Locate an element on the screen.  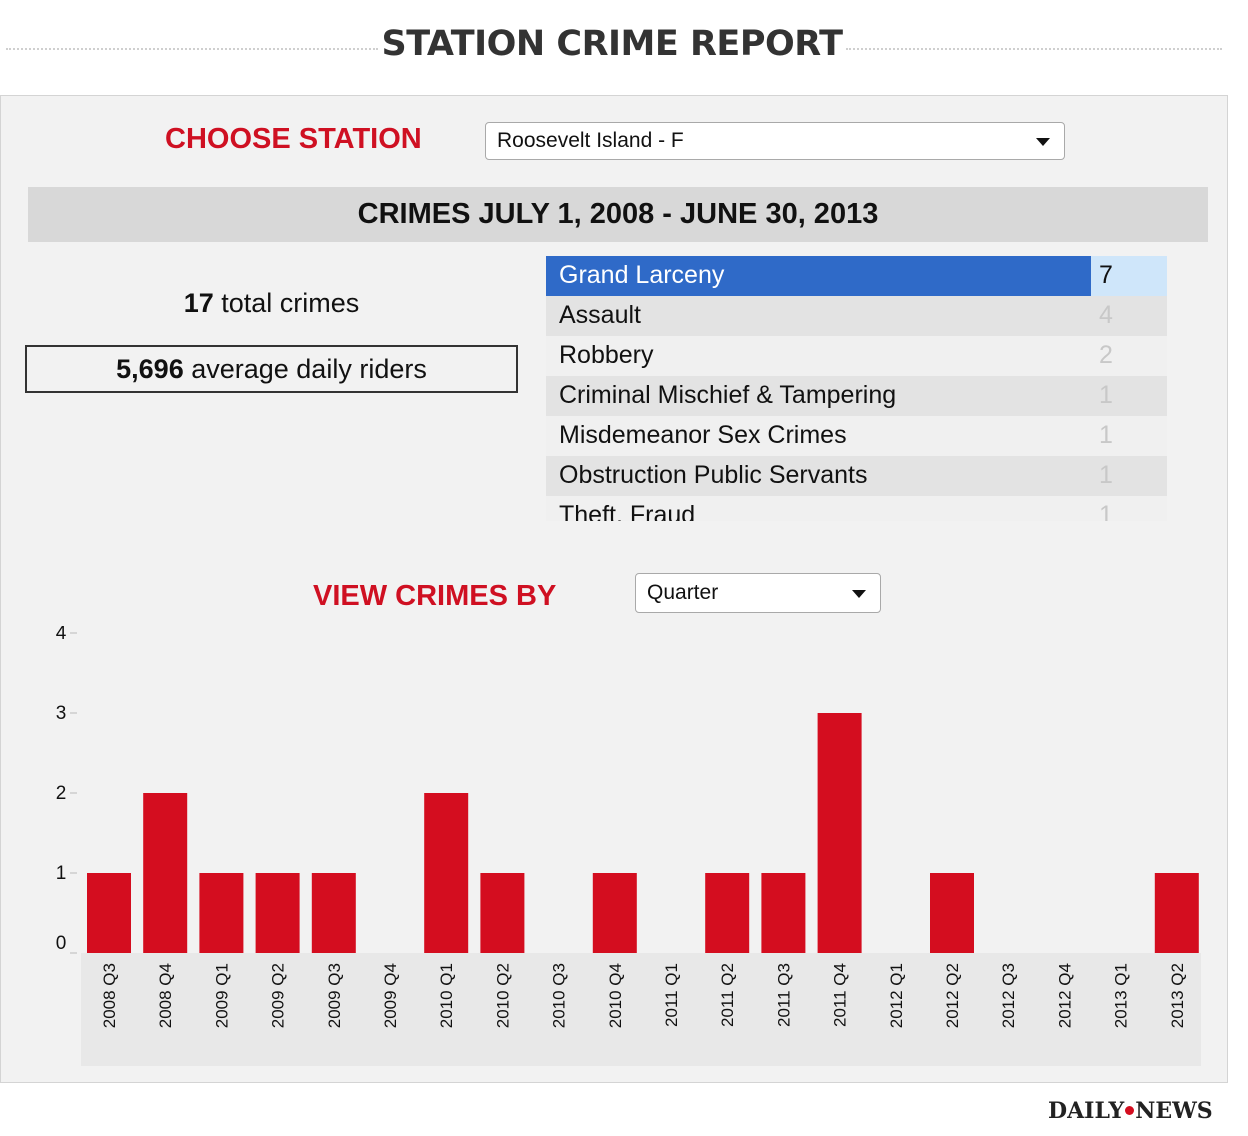
crime-row-assault: Assault 4 is located at coordinates (856, 316).